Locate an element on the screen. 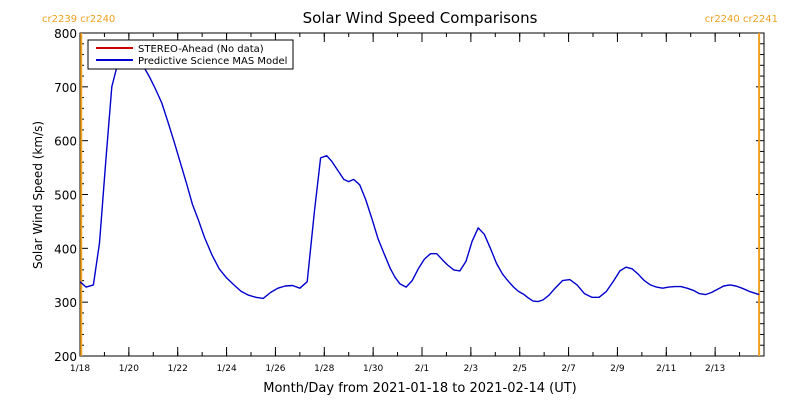  x-tick-label: 2/5 is located at coordinates (519, 369).